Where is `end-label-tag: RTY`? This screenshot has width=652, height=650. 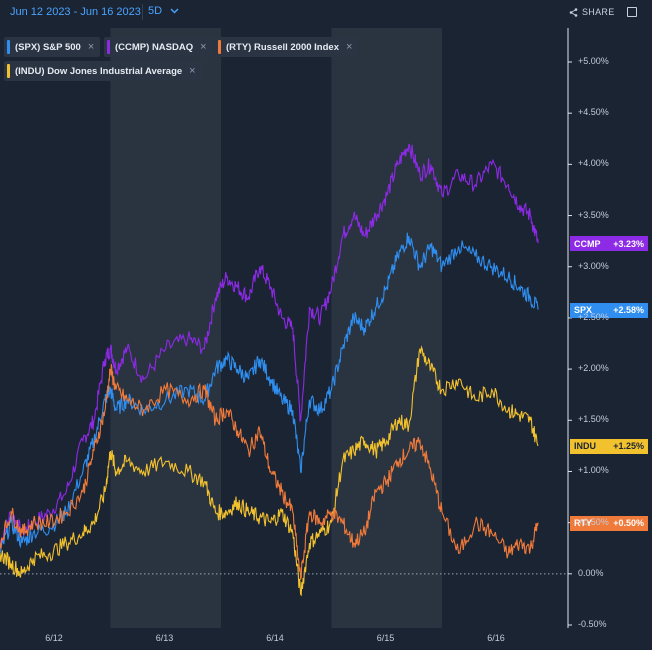 end-label-tag: RTY is located at coordinates (583, 523).